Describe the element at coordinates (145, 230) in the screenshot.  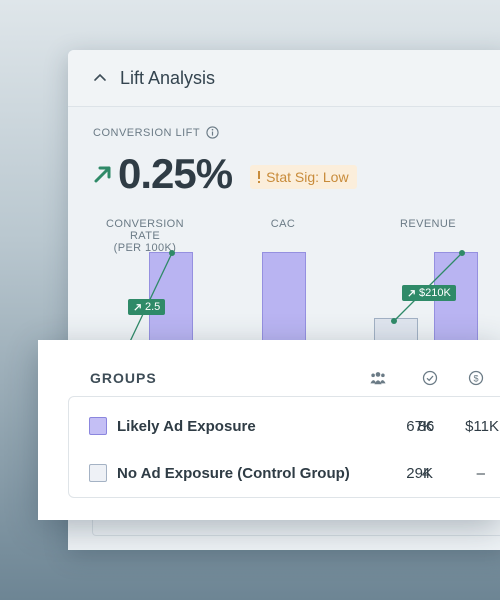
I see `column-label-line: CONVERSION RATE` at that location.